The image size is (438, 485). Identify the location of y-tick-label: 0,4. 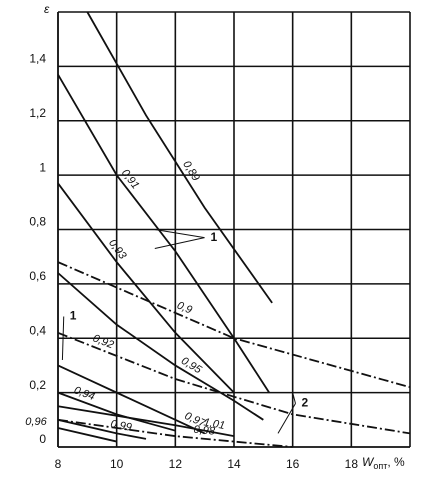
(37, 330).